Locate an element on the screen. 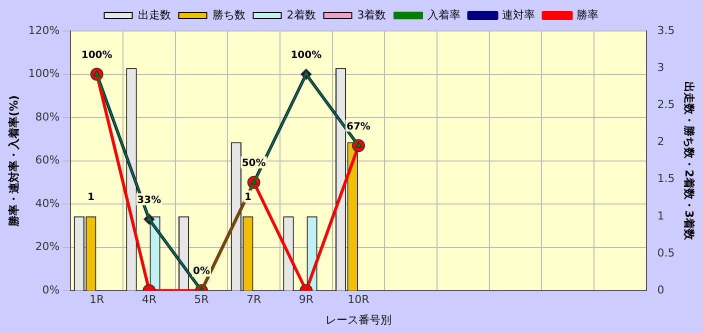 Image resolution: width=703 pixels, height=333 pixels. data-label: 50% is located at coordinates (254, 164).